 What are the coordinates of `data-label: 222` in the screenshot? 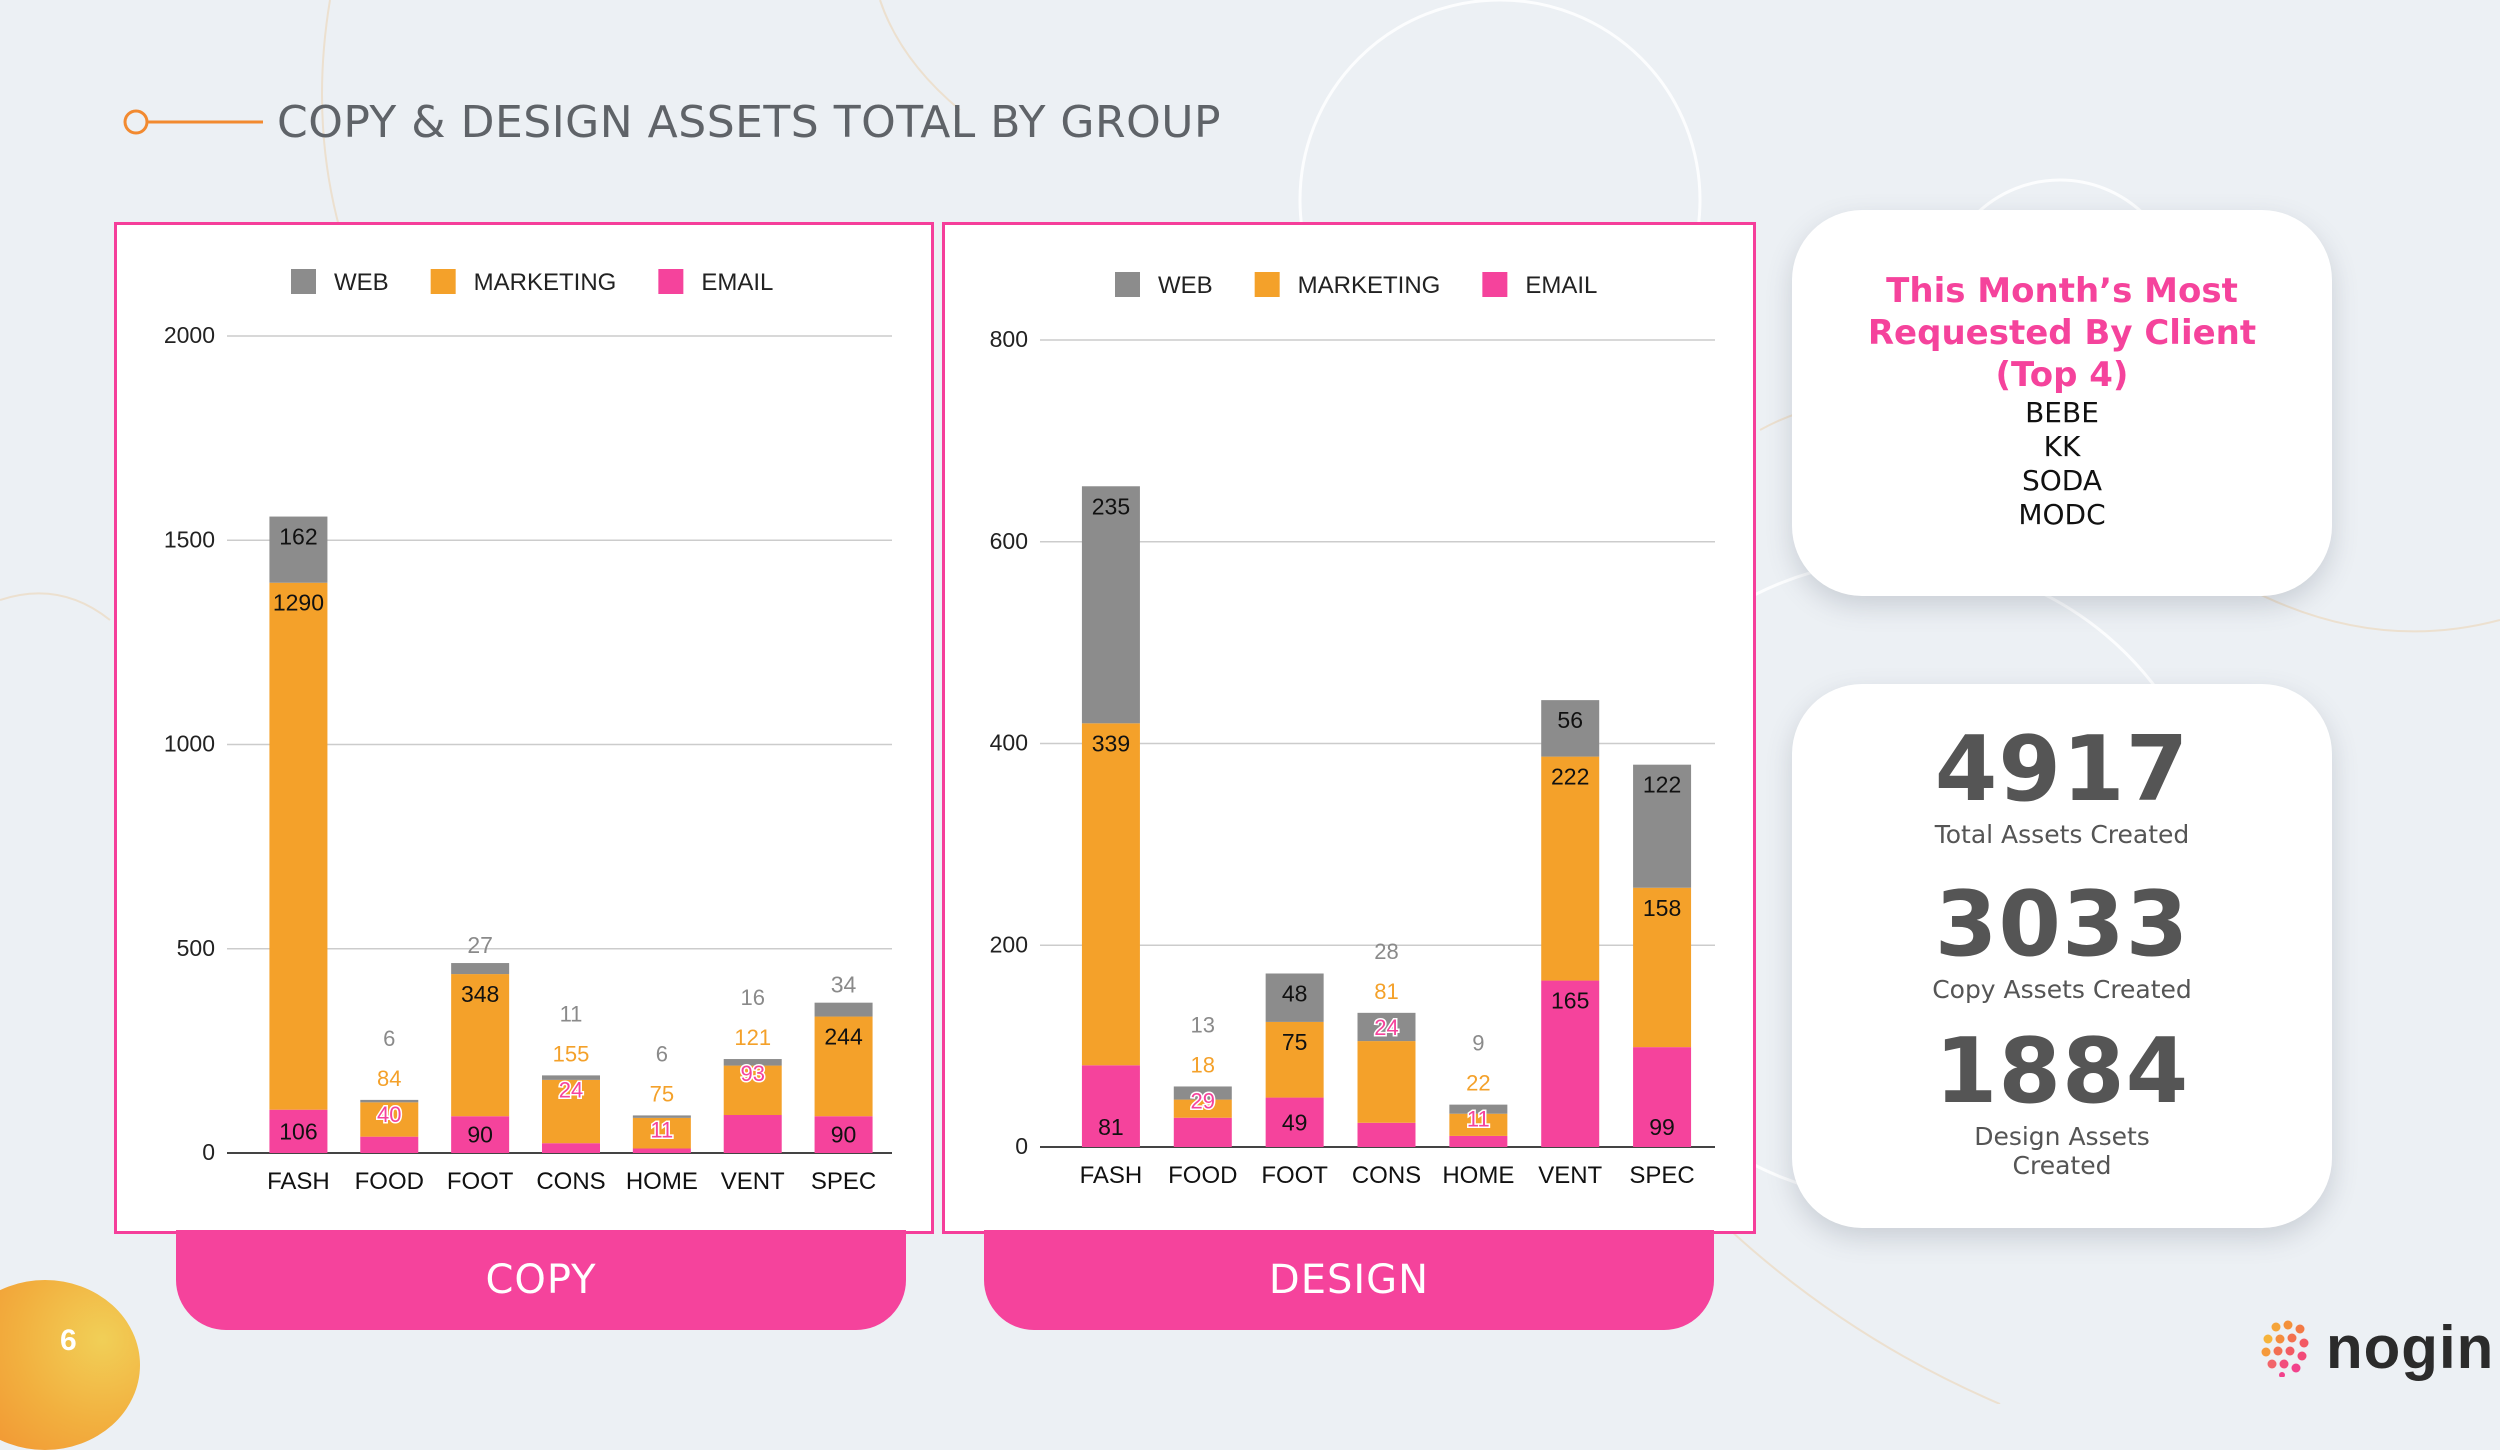 It's located at (1570, 777).